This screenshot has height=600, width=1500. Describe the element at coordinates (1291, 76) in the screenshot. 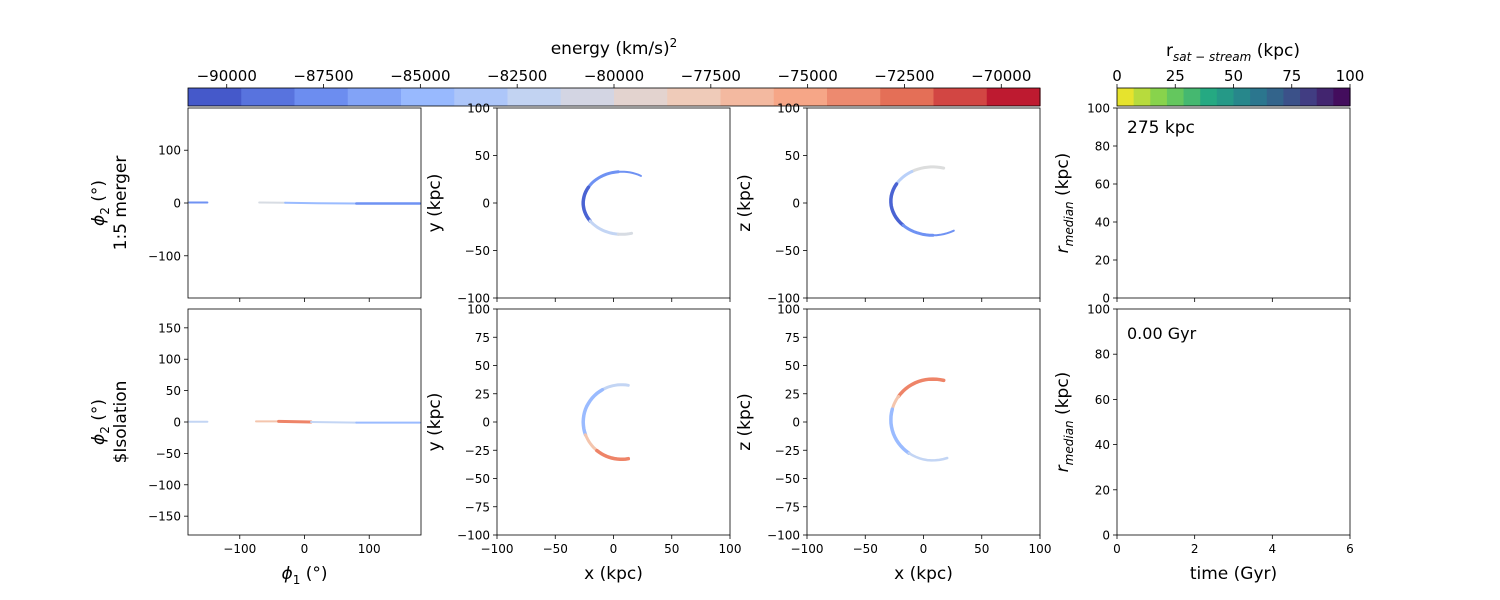

I see `colorbar-tick-label: 75` at that location.